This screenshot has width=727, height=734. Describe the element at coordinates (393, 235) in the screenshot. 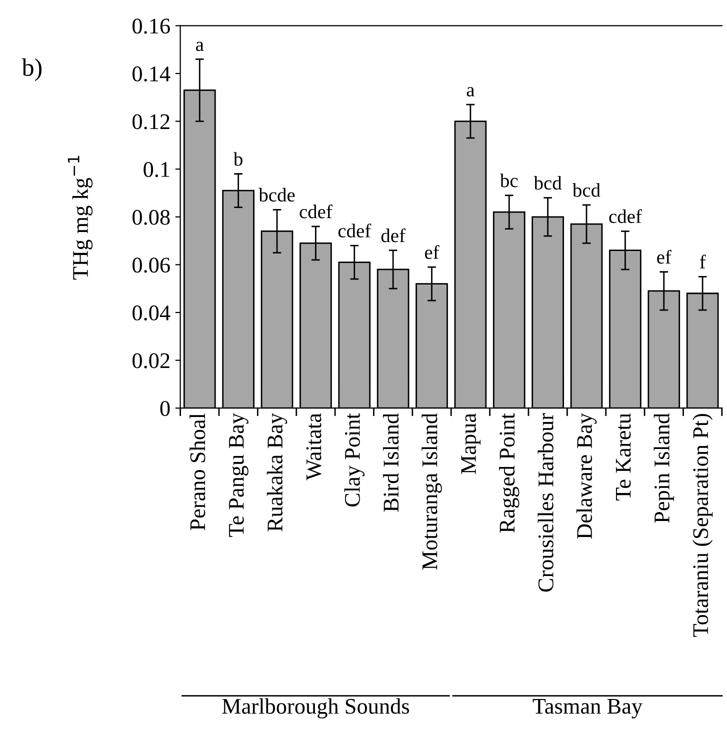

I see `annotation: def` at that location.